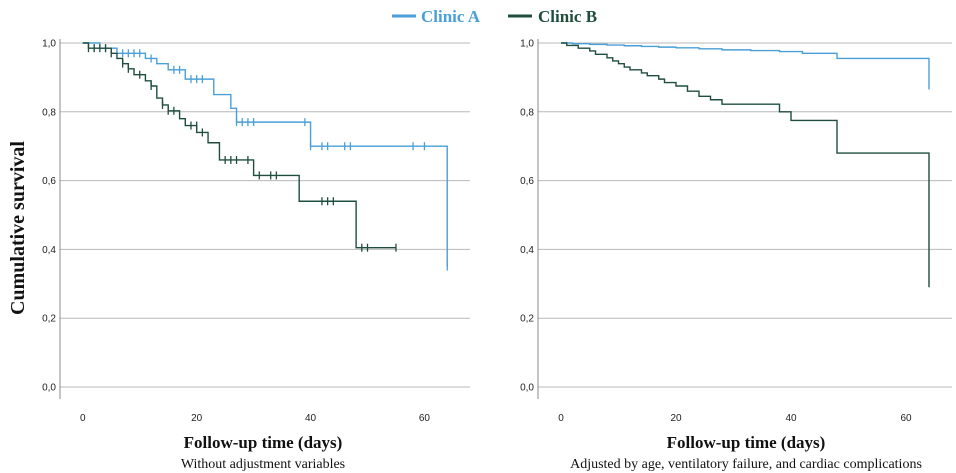 The height and width of the screenshot is (473, 956). Describe the element at coordinates (311, 418) in the screenshot. I see `left-x-tick-label: 40` at that location.